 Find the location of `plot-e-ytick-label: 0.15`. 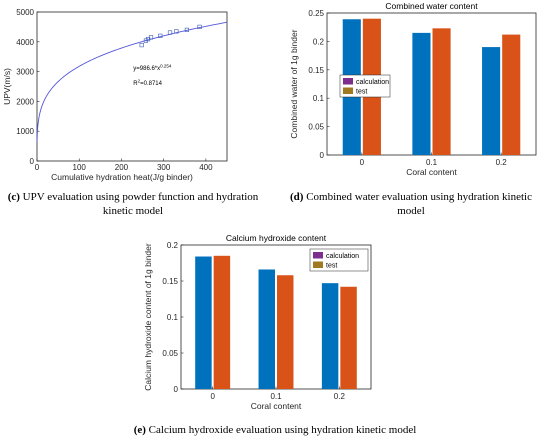

plot-e-ytick-label: 0.15 is located at coordinates (170, 281).